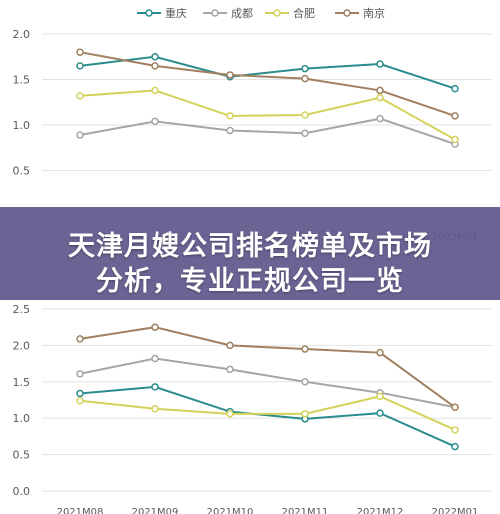 The image size is (500, 514). Describe the element at coordinates (374, 13) in the screenshot. I see `legend-label: 南京` at that location.